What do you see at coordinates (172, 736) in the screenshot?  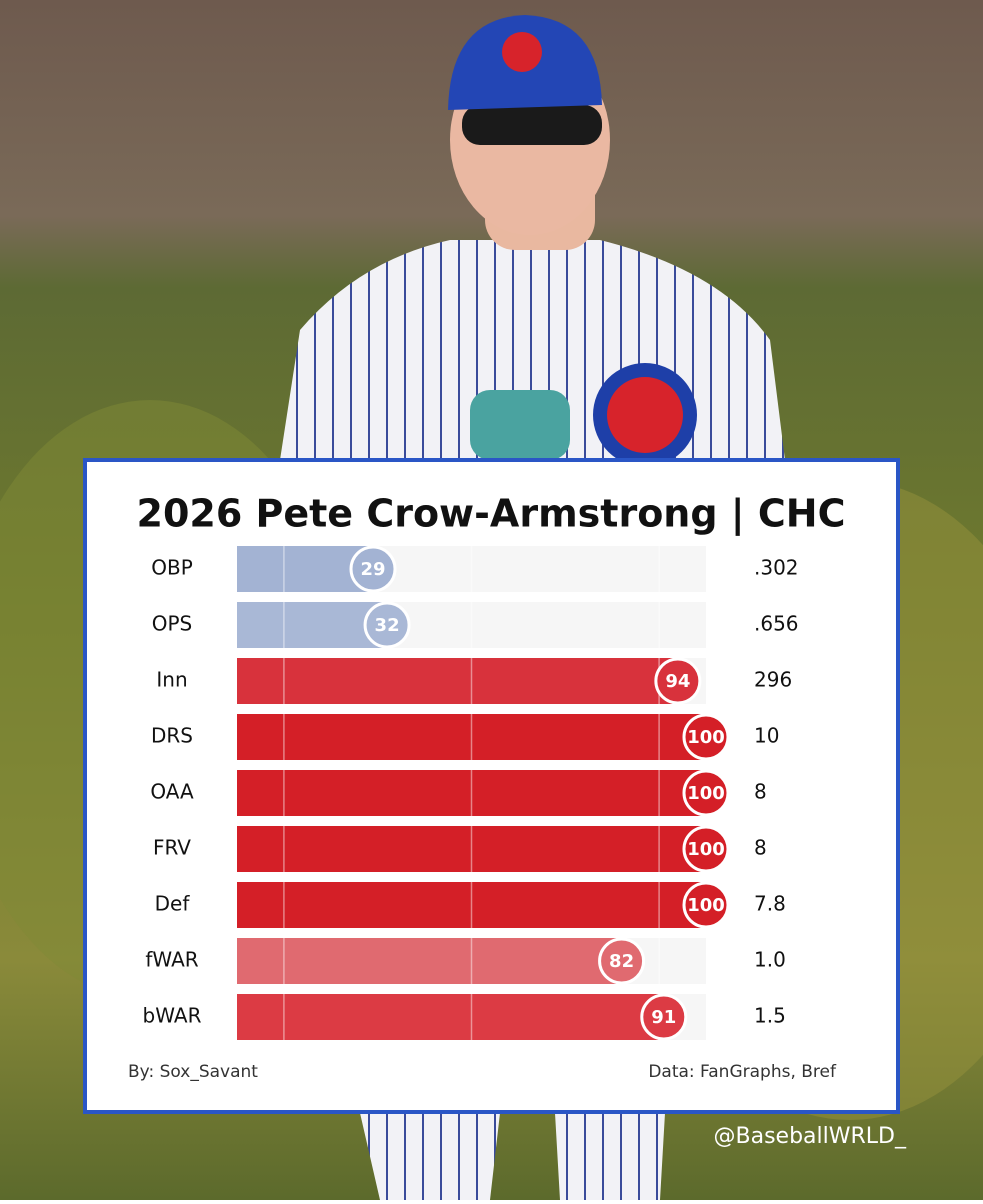 I see `category-label: DRS` at bounding box center [172, 736].